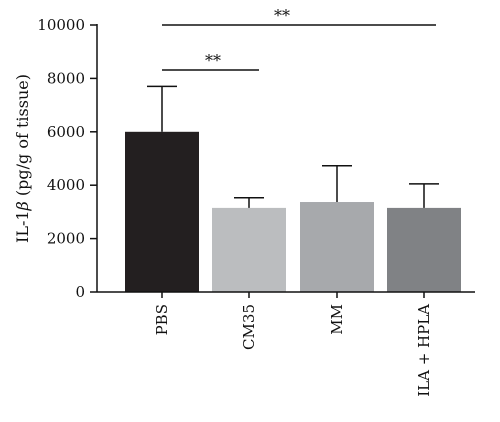  I want to click on significance-layer: ** **, so click(299, 38).